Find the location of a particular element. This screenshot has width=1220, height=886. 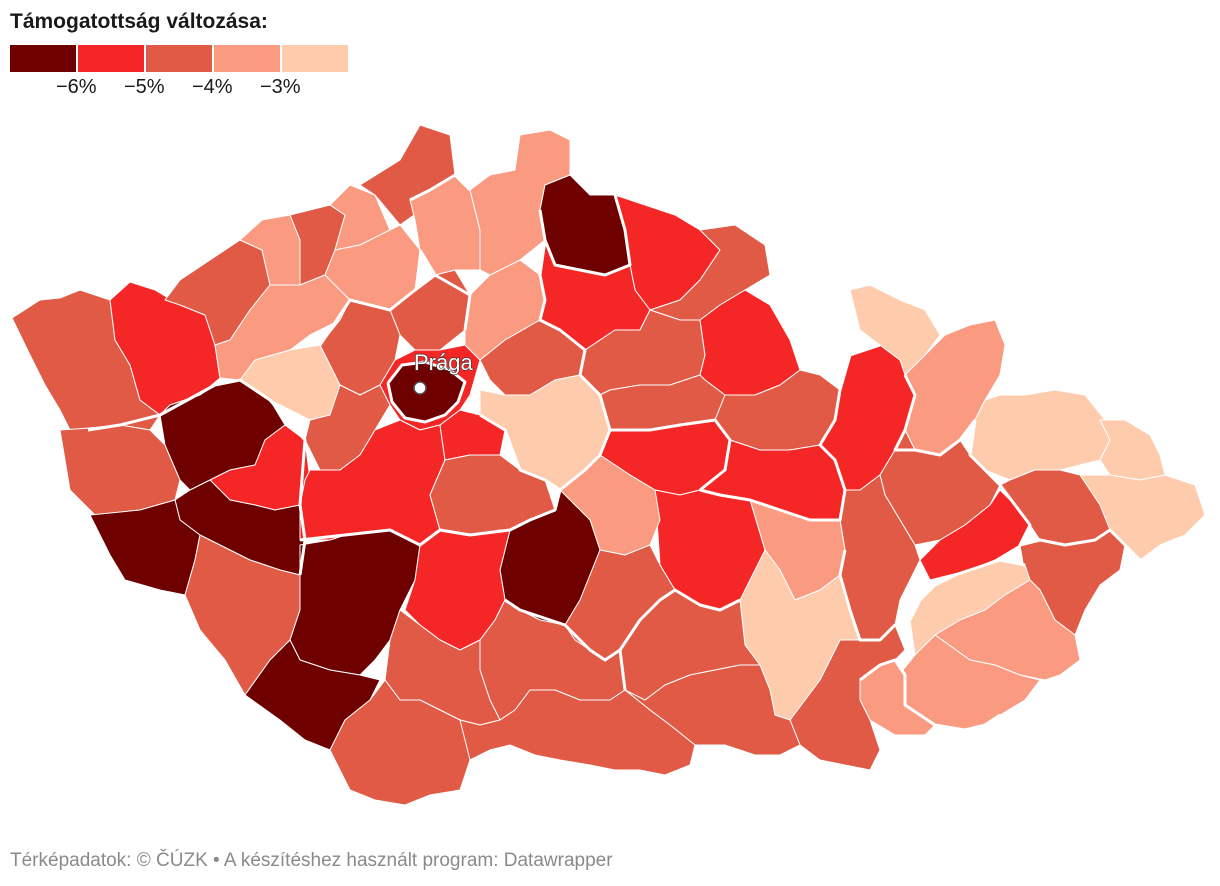

legend-tick-1: −6% is located at coordinates (76, 87).